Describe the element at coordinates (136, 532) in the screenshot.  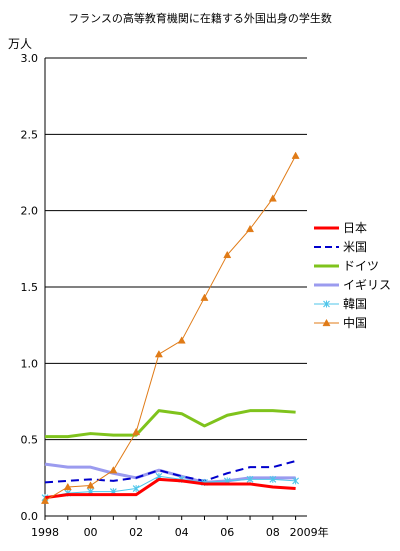
I see `x-tick-label: 02` at that location.